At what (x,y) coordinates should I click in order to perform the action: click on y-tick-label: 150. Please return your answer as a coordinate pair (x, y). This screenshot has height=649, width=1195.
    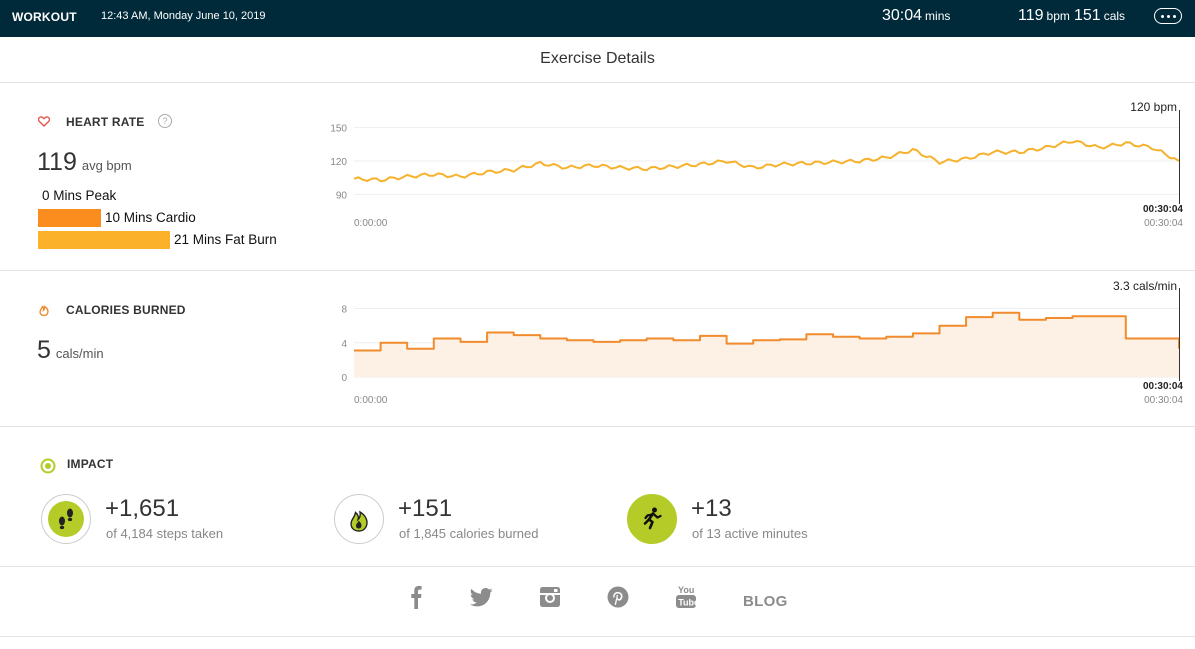
    Looking at the image, I should click on (338, 129).